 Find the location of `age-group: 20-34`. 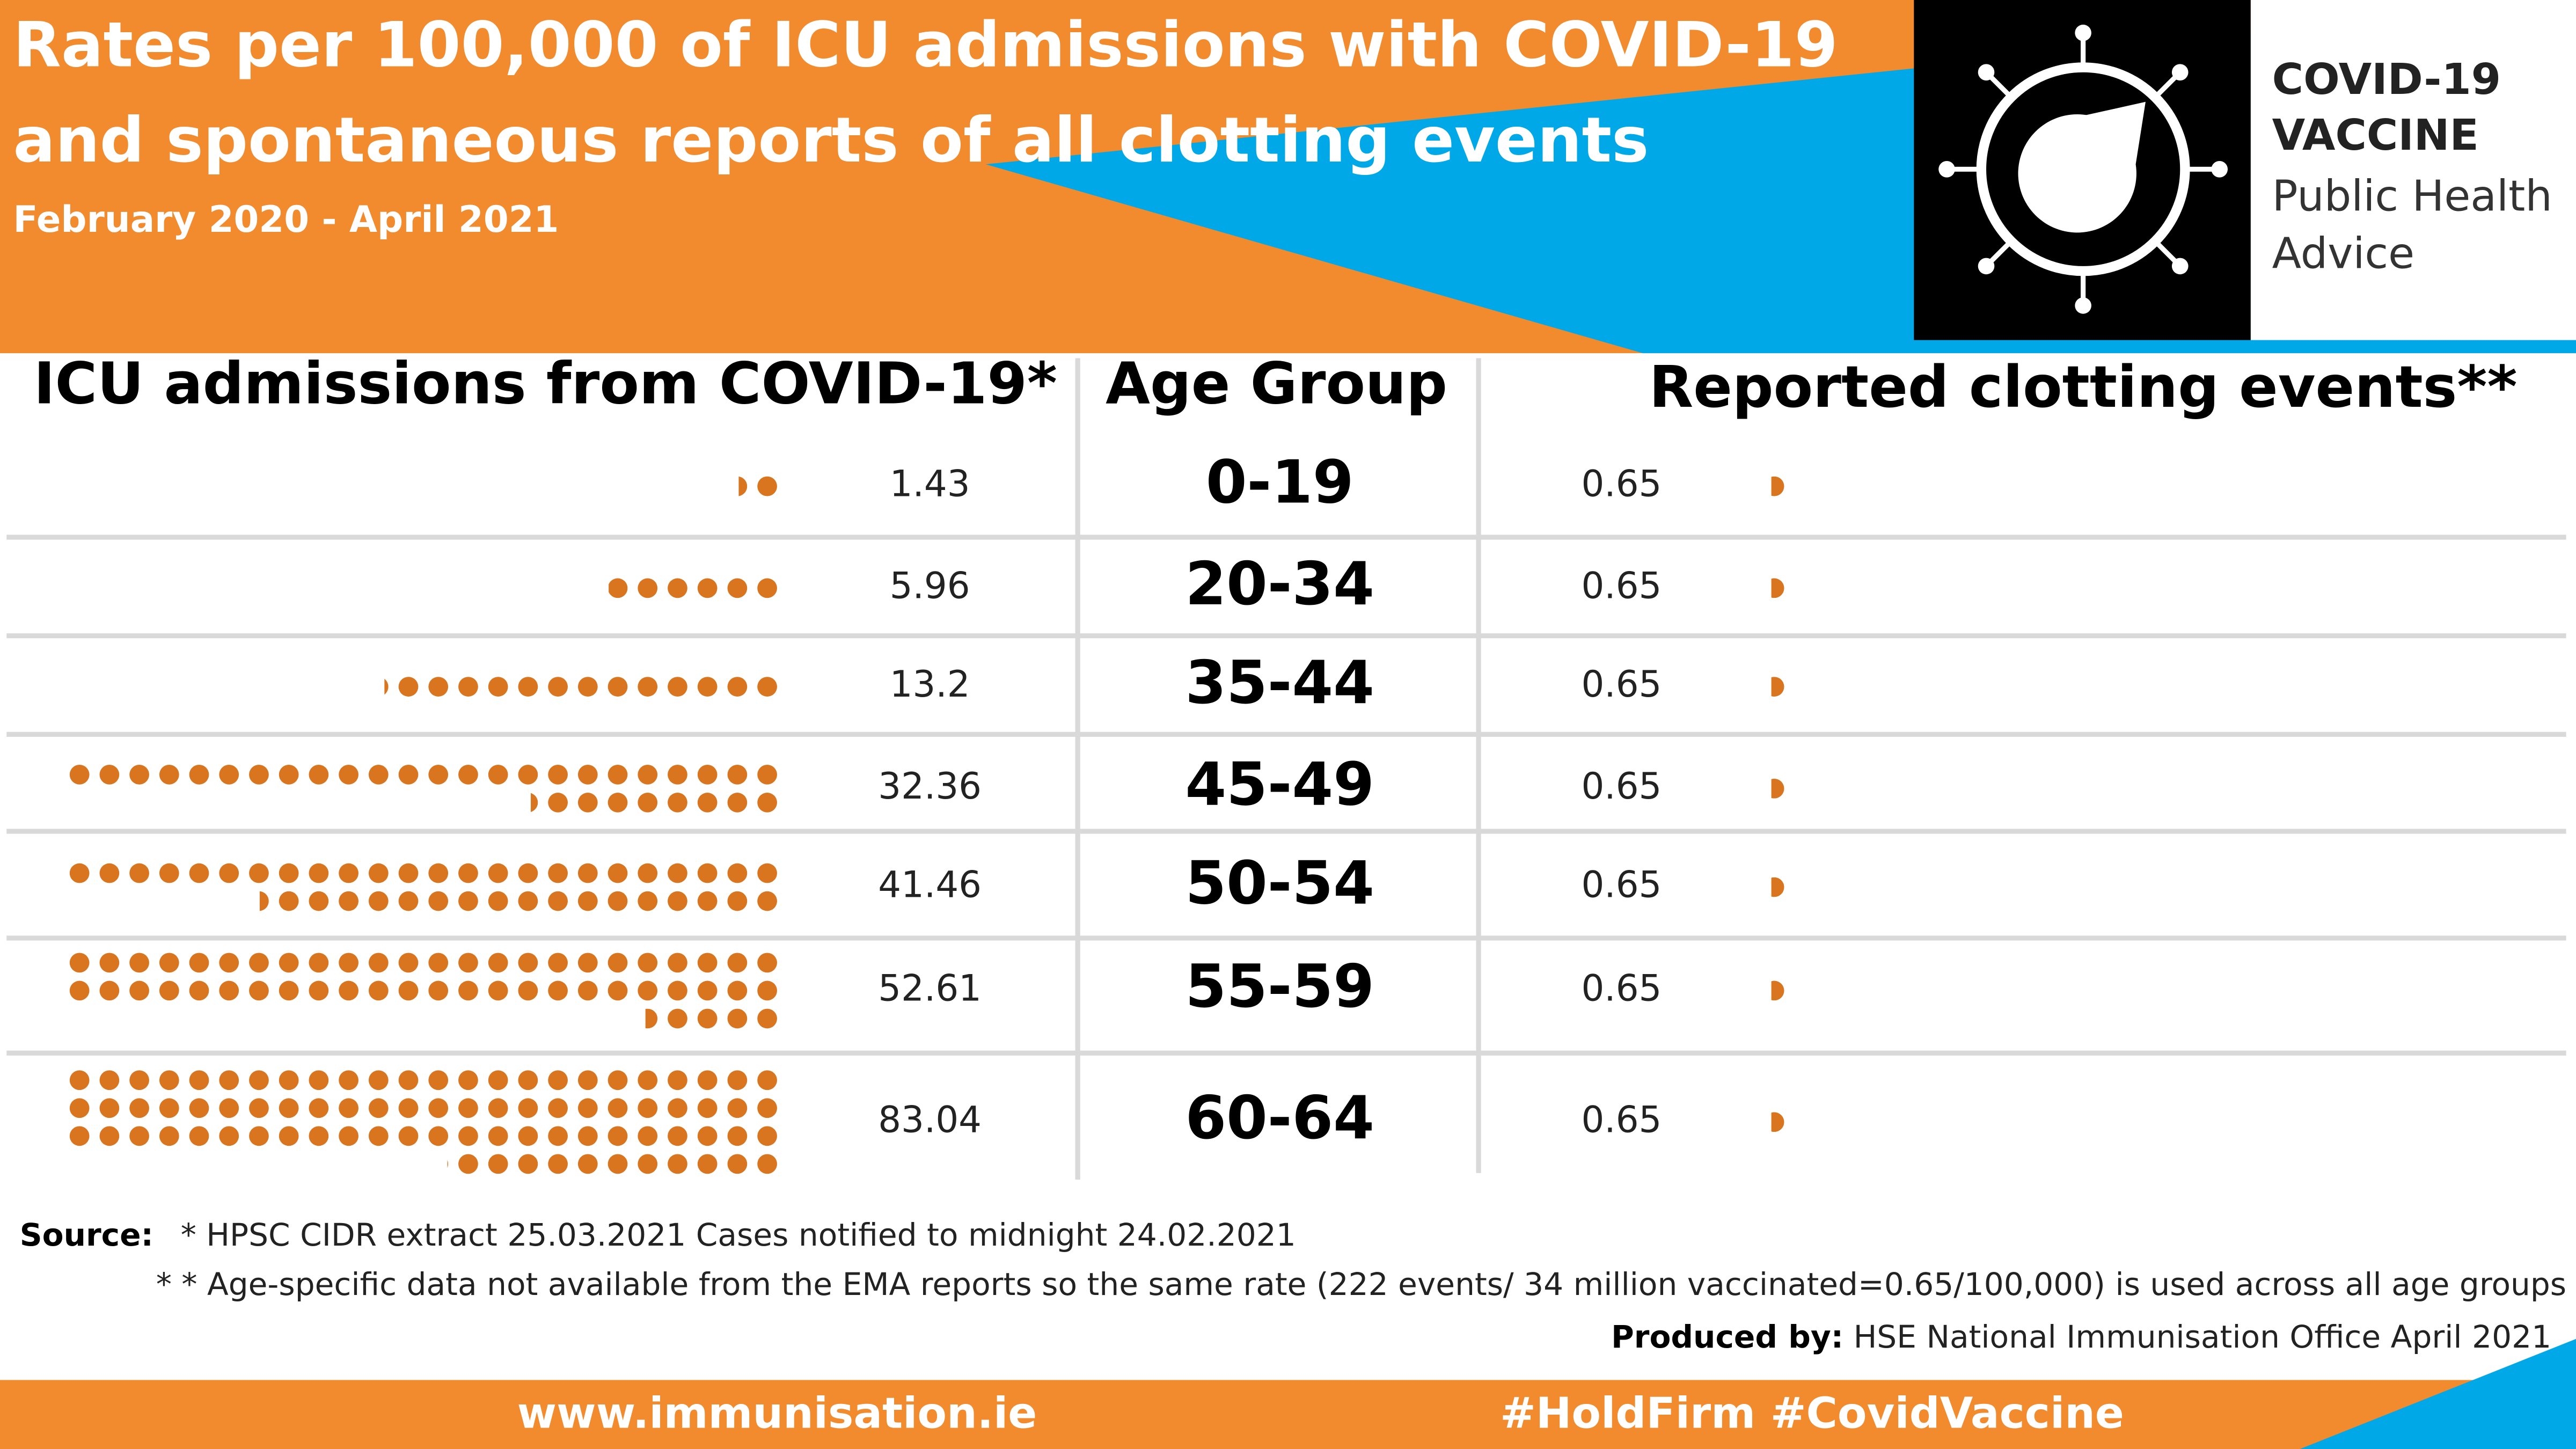

age-group: 20-34 is located at coordinates (1279, 584).